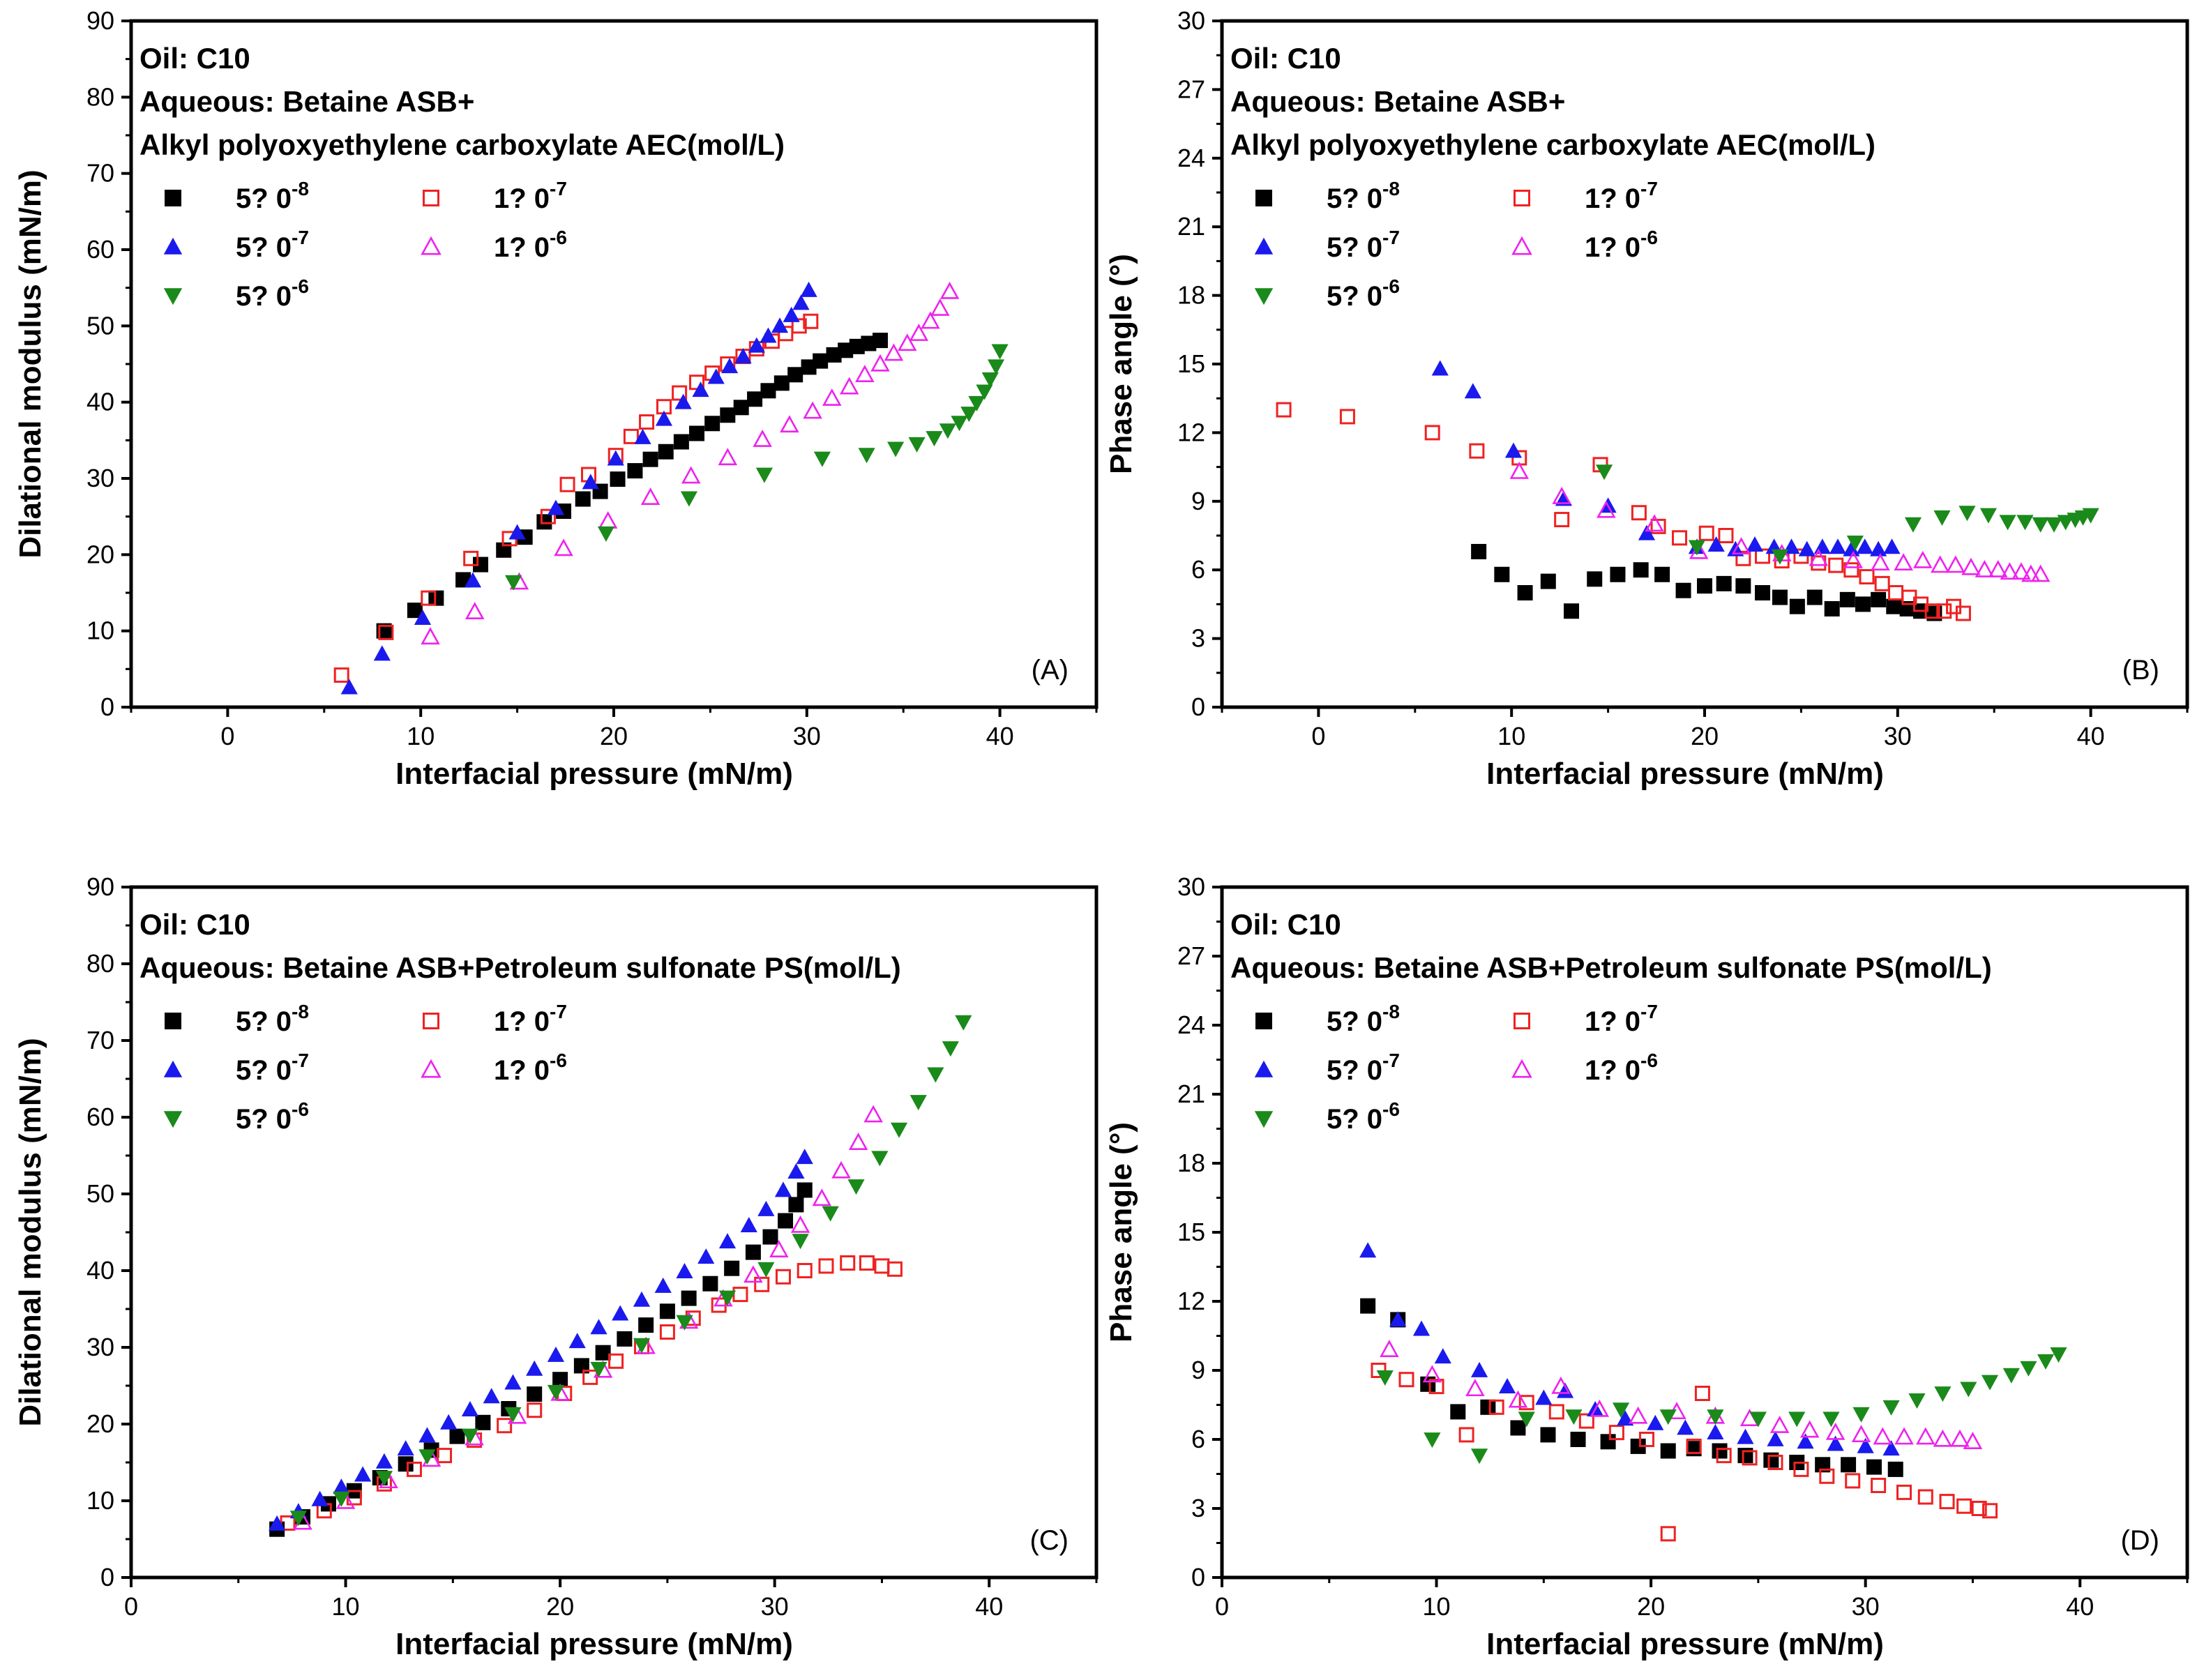  What do you see at coordinates (300, 189) in the screenshot?
I see `legend-label-exponent: -8` at bounding box center [300, 189].